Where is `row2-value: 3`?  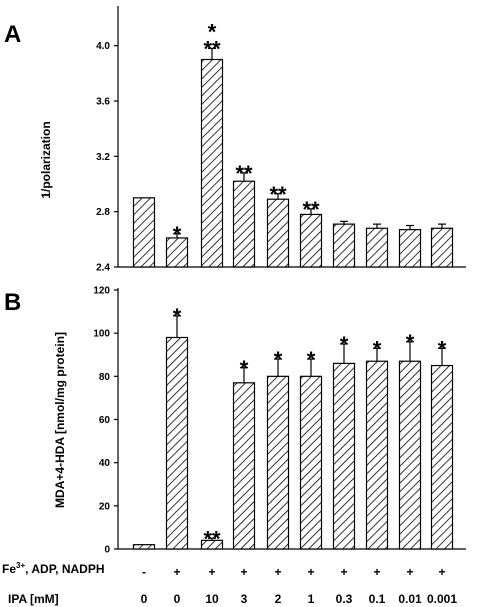 row2-value: 3 is located at coordinates (244, 599).